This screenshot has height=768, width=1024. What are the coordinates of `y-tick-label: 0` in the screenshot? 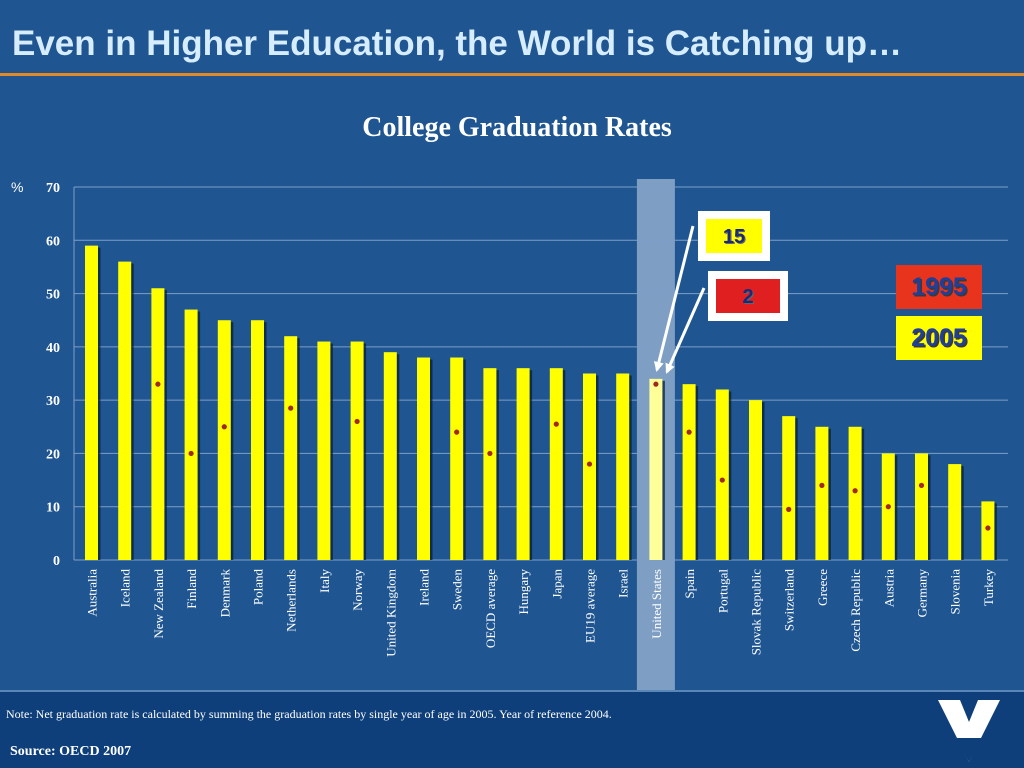 It's located at (56, 561).